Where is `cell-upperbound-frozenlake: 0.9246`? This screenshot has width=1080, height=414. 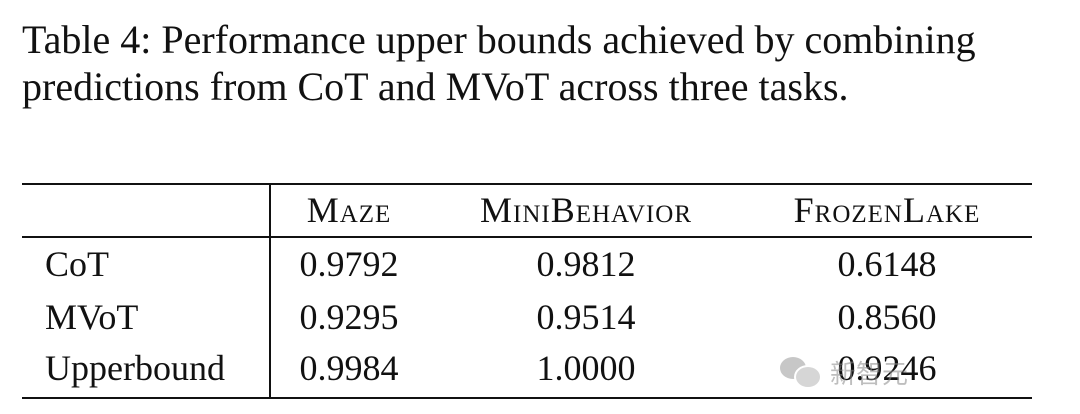
cell-upperbound-frozenlake: 0.9246 is located at coordinates (887, 368).